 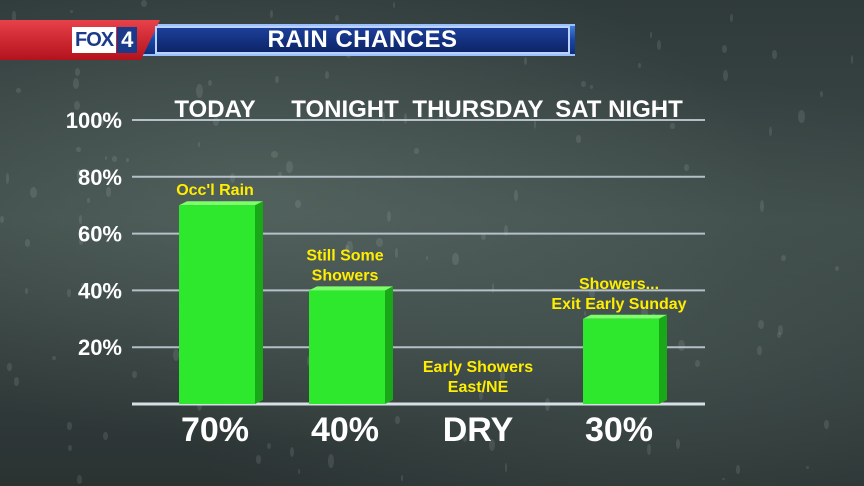 I want to click on category-label: TODAY, so click(x=214, y=109).